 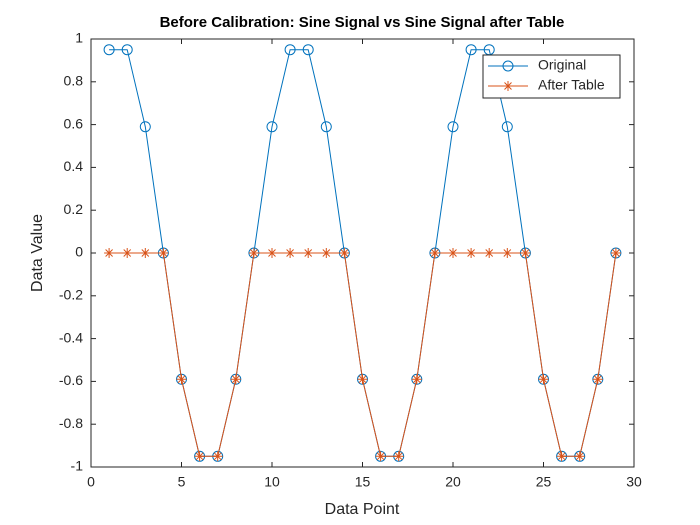 What do you see at coordinates (71, 380) in the screenshot?
I see `y-tick-label: -0.6` at bounding box center [71, 380].